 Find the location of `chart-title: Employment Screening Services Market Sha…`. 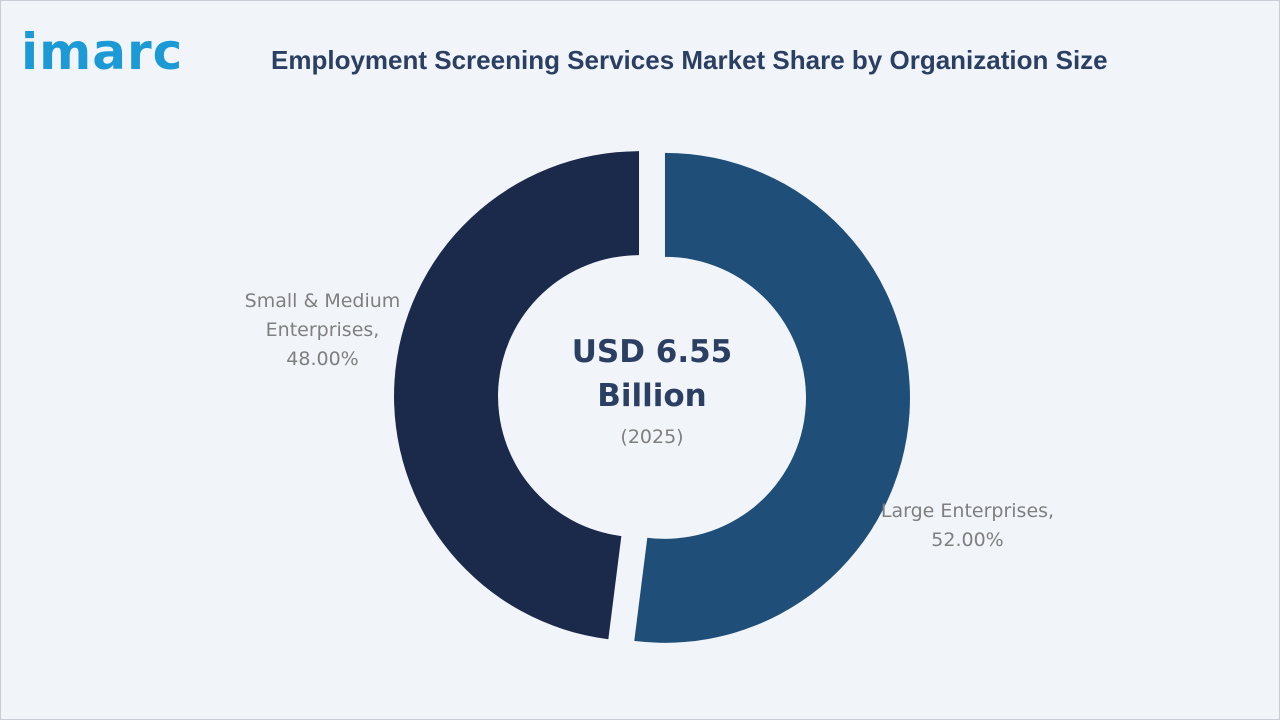

chart-title: Employment Screening Services Market Sha… is located at coordinates (689, 60).